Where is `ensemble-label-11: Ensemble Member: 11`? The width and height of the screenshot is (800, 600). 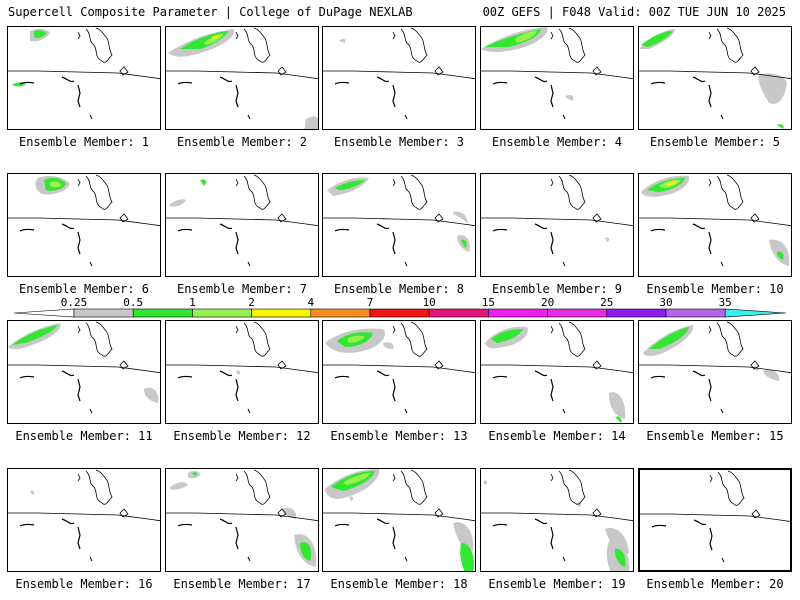
ensemble-label-11: Ensemble Member: 11 is located at coordinates (84, 436).